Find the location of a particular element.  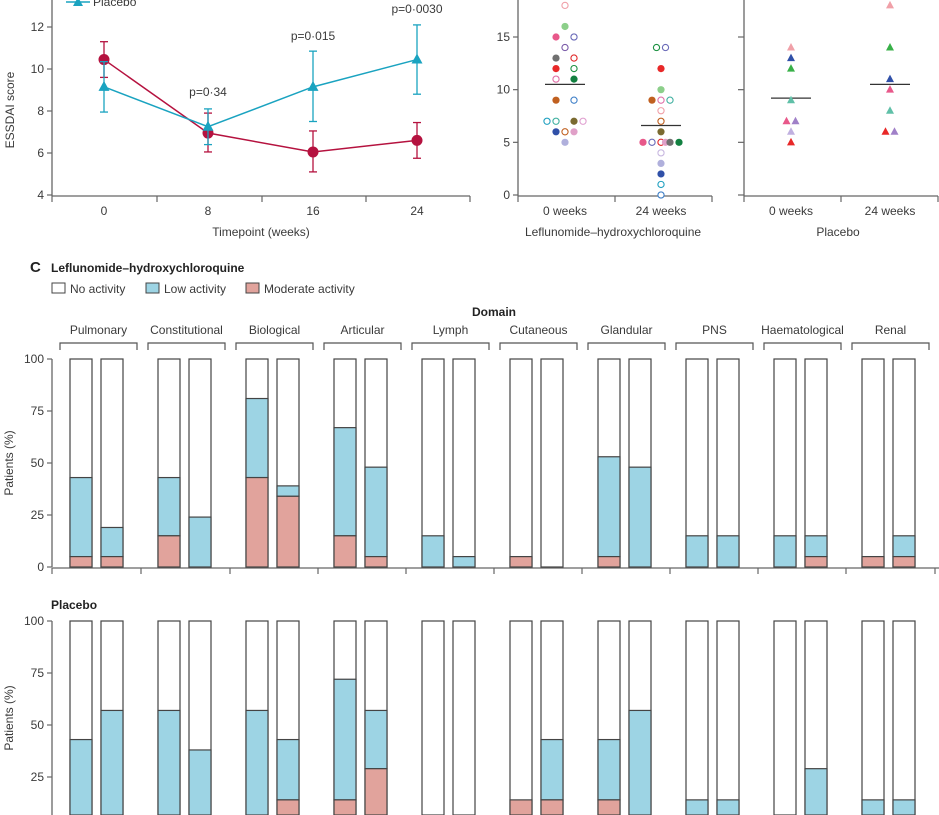

x-axis-label: Timepoint (weeks) is located at coordinates (261, 232).